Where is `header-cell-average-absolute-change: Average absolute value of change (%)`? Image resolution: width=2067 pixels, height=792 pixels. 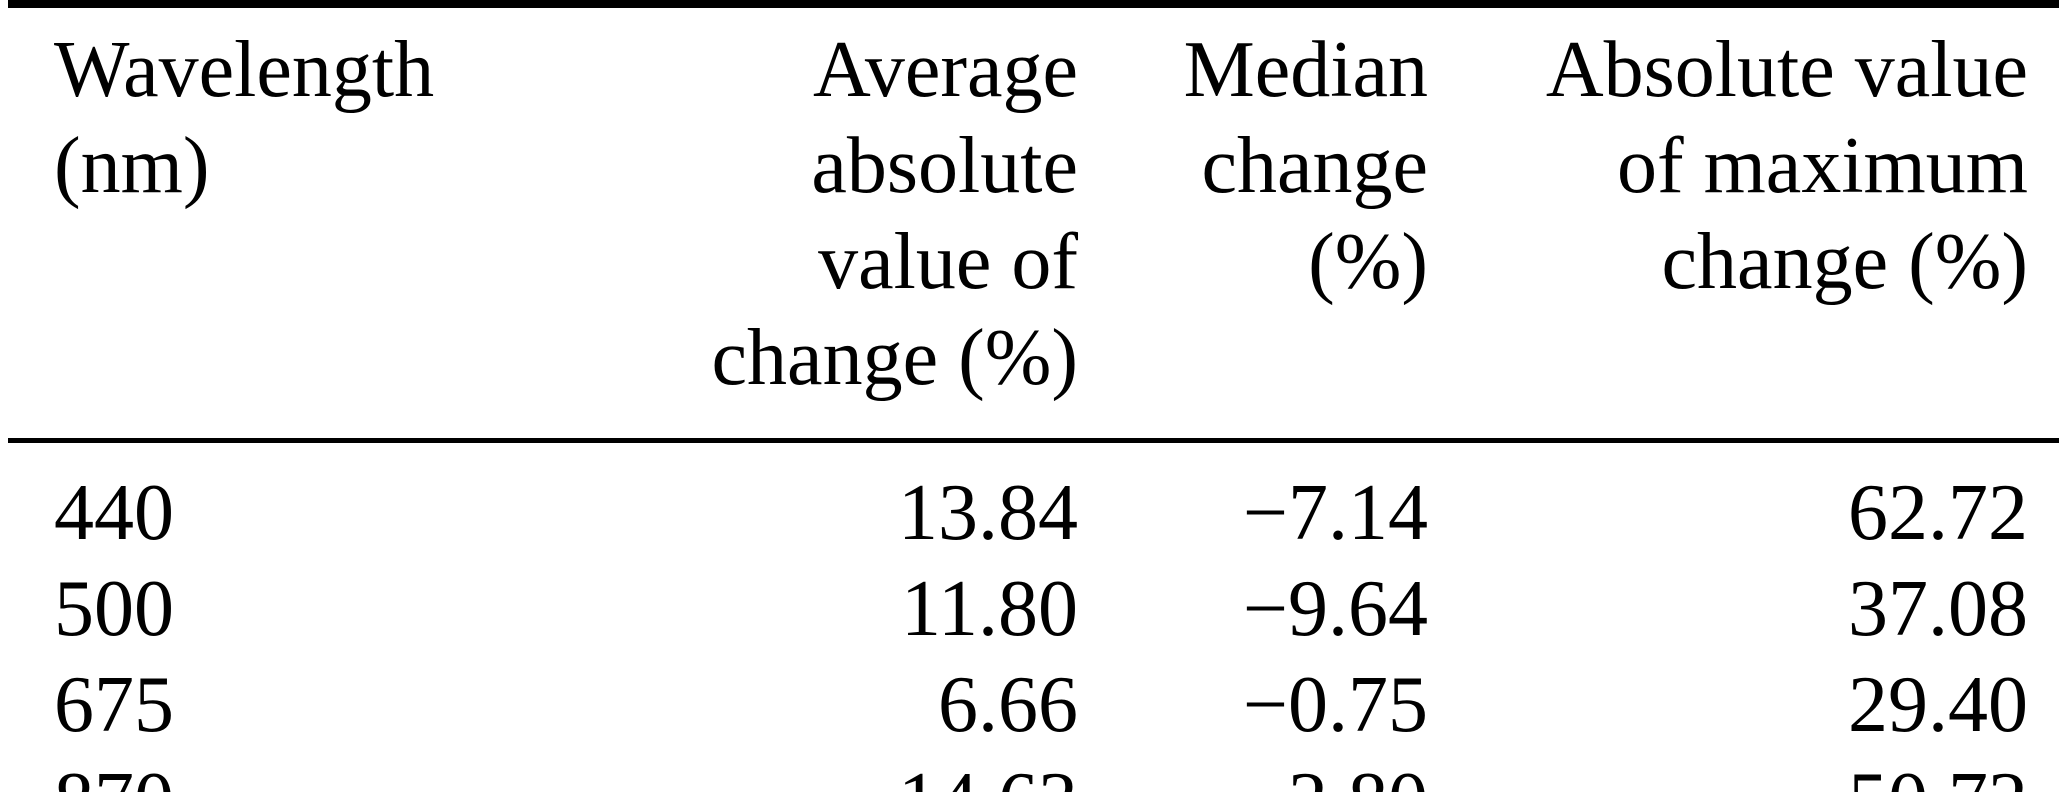 header-cell-average-absolute-change: Average absolute value of change (%) is located at coordinates (809, 223).